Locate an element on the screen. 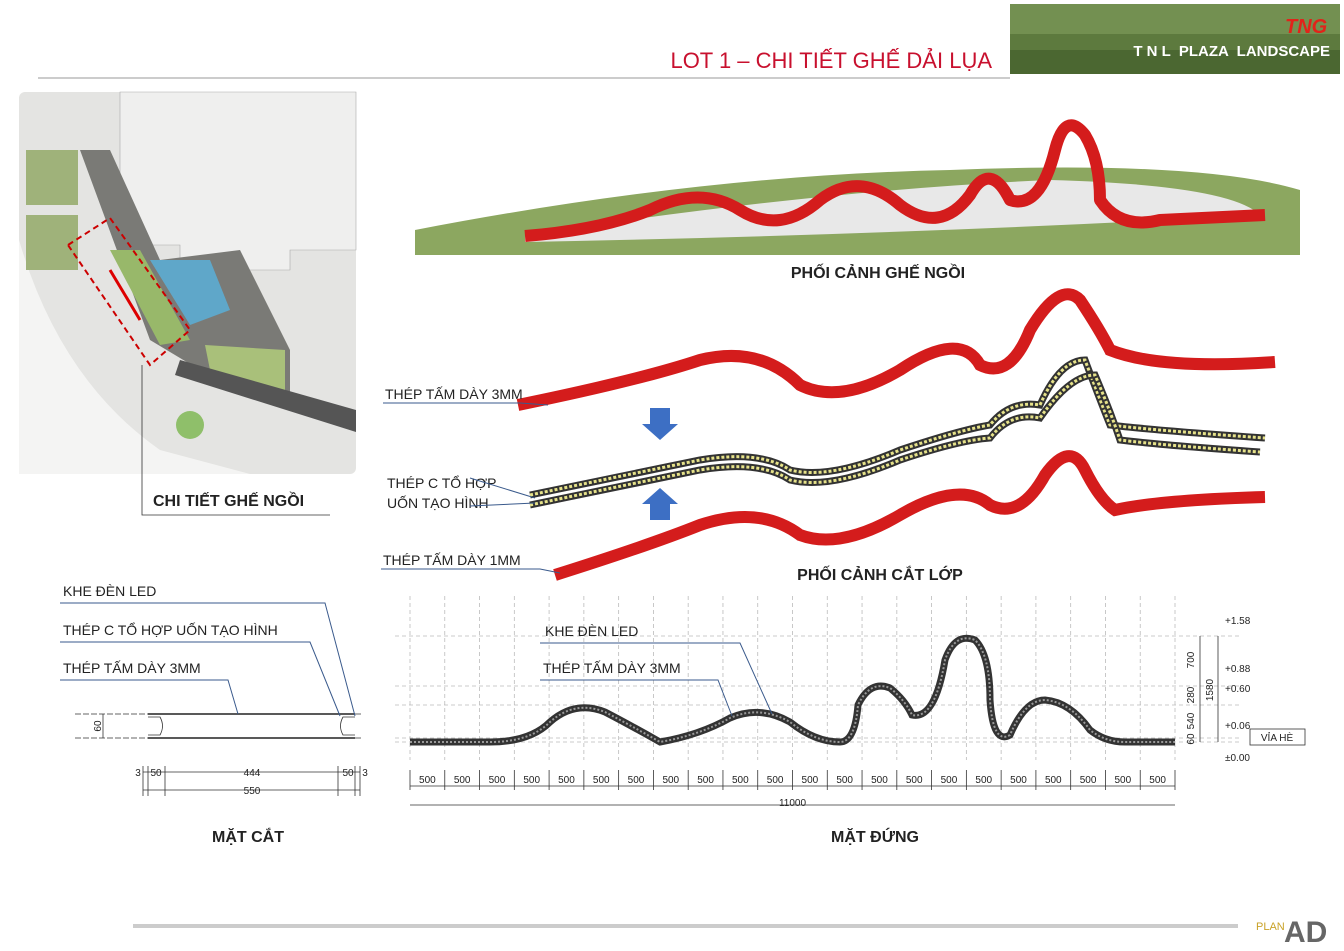 Image resolution: width=1344 pixels, height=951 pixels. dim-label: 11000 is located at coordinates (793, 803).